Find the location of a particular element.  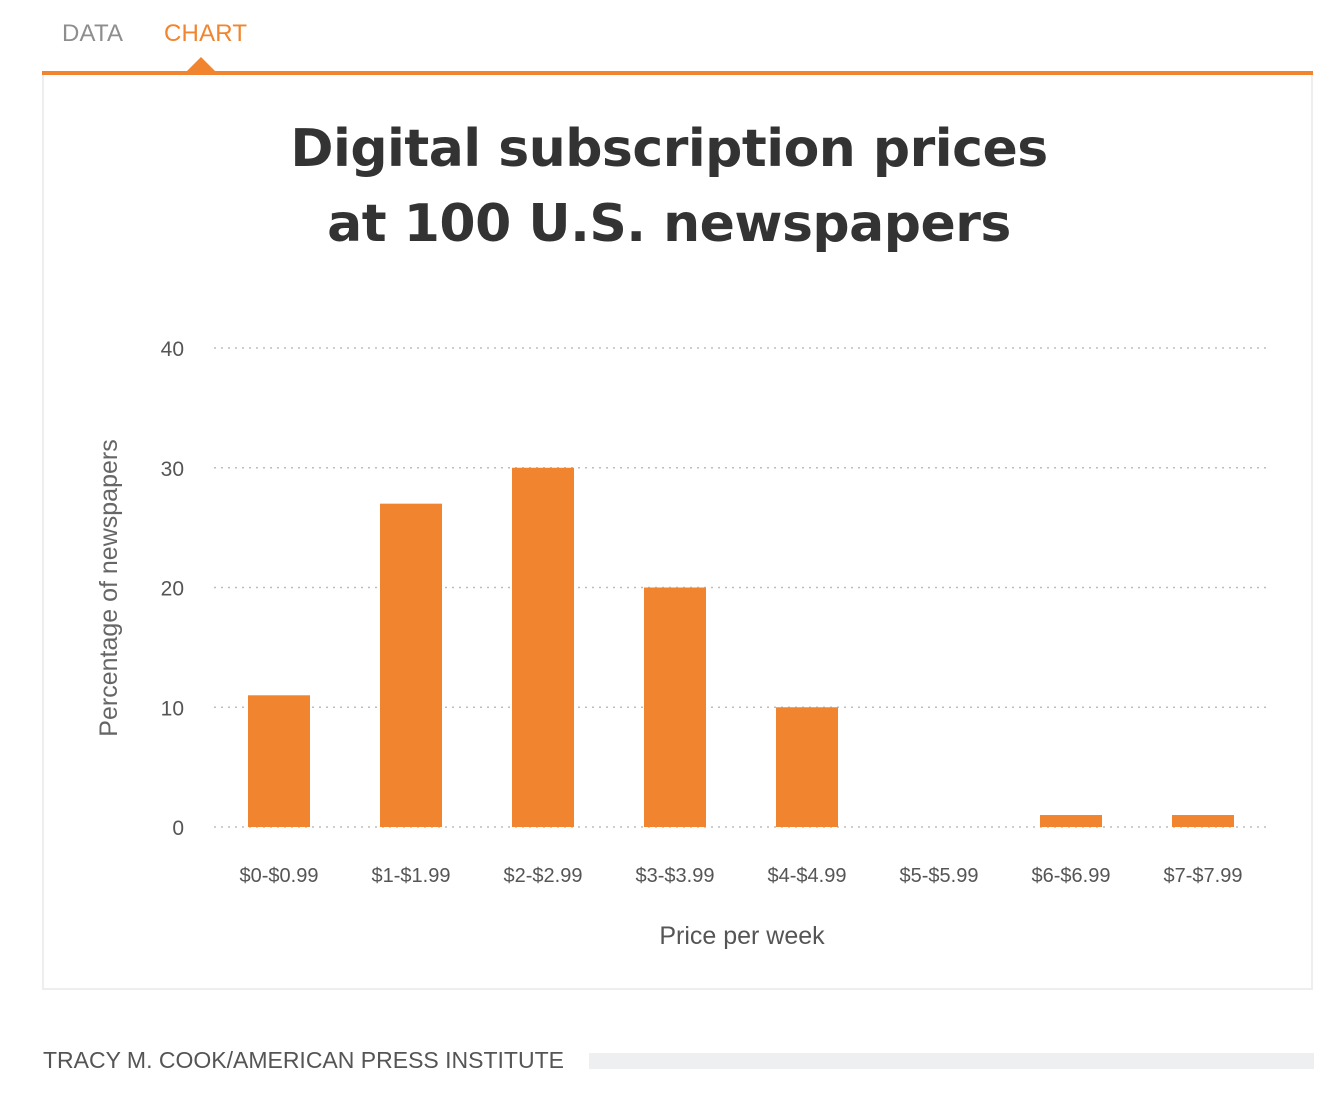

tab-bar: DATA CHART is located at coordinates (677, 38).